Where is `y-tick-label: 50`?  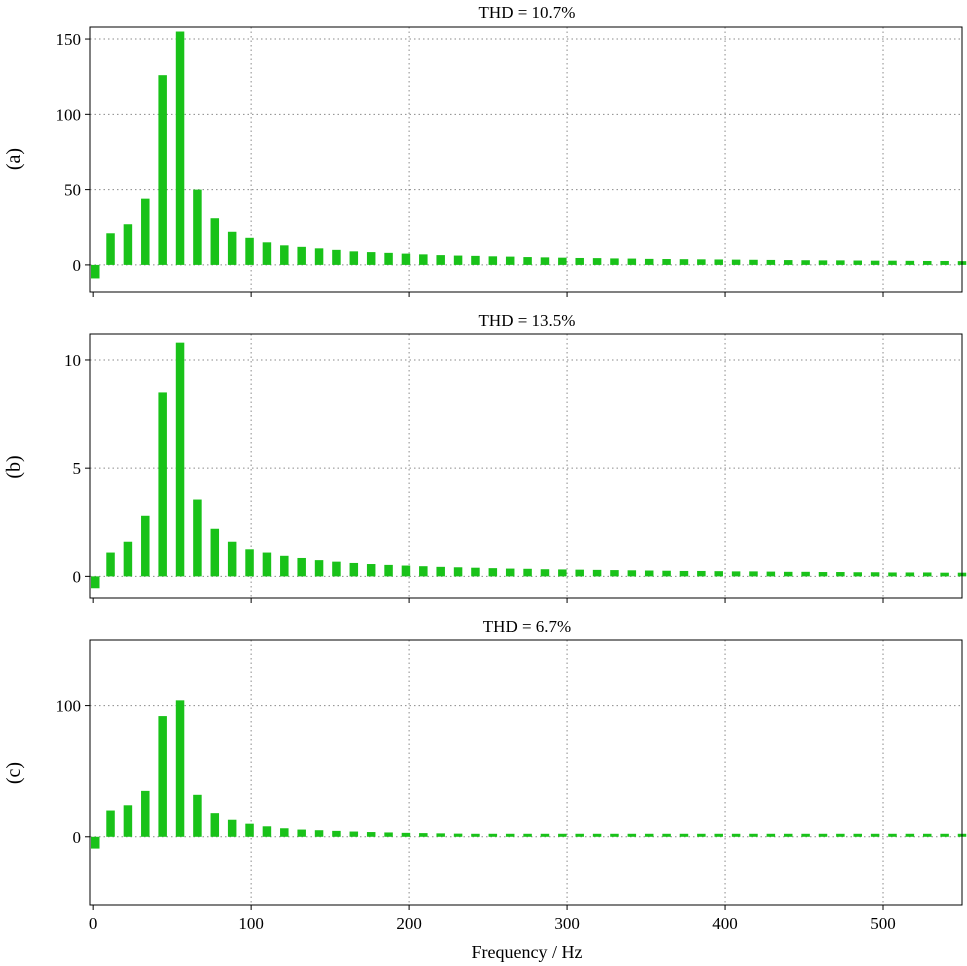 y-tick-label: 50 is located at coordinates (72, 190).